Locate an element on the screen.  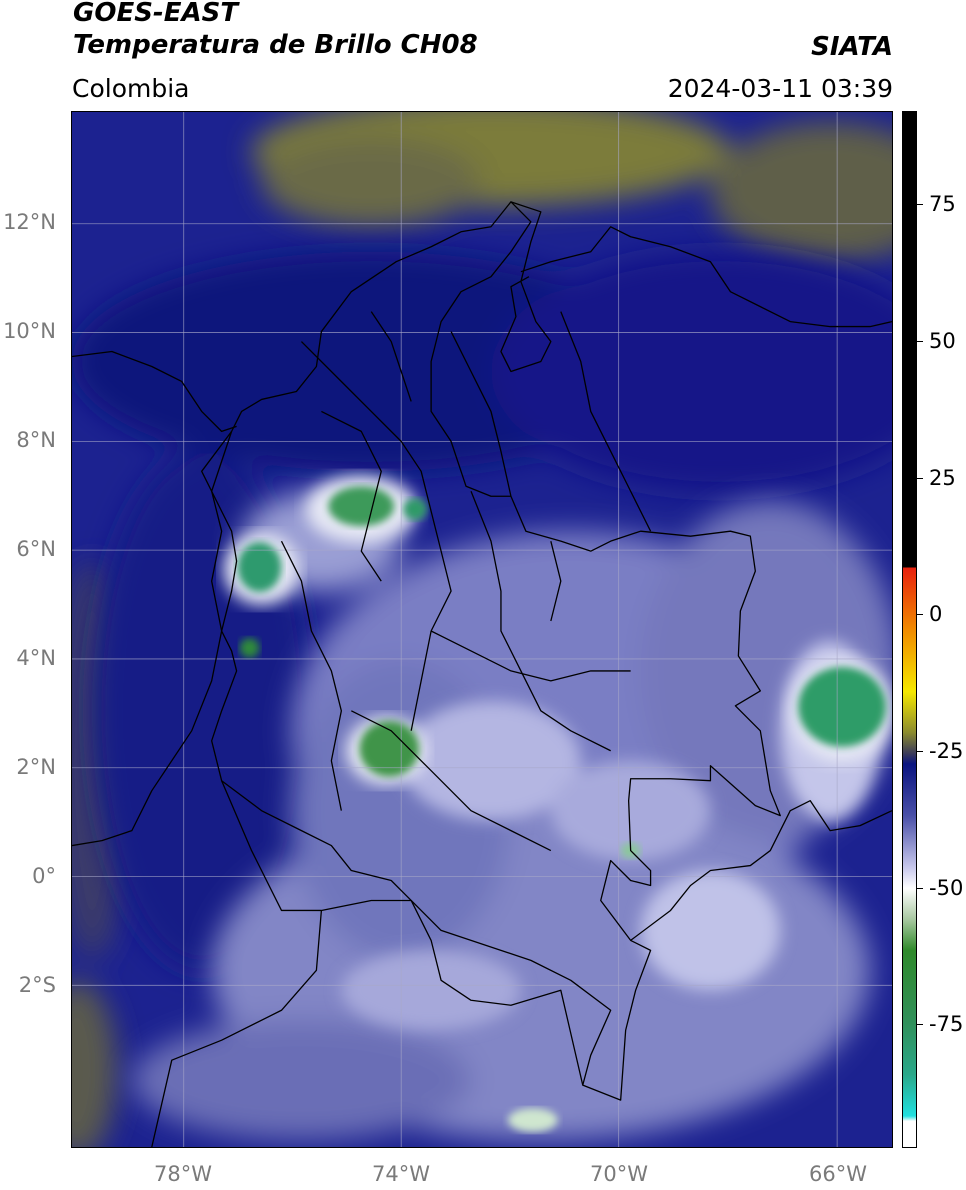
colorbar-label-50: 50 is located at coordinates (942, 341).